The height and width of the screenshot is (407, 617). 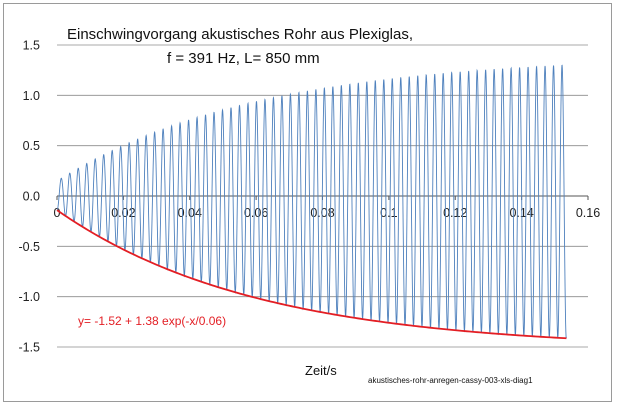 I want to click on x-tick-label-3: 0.06, so click(x=256, y=213).